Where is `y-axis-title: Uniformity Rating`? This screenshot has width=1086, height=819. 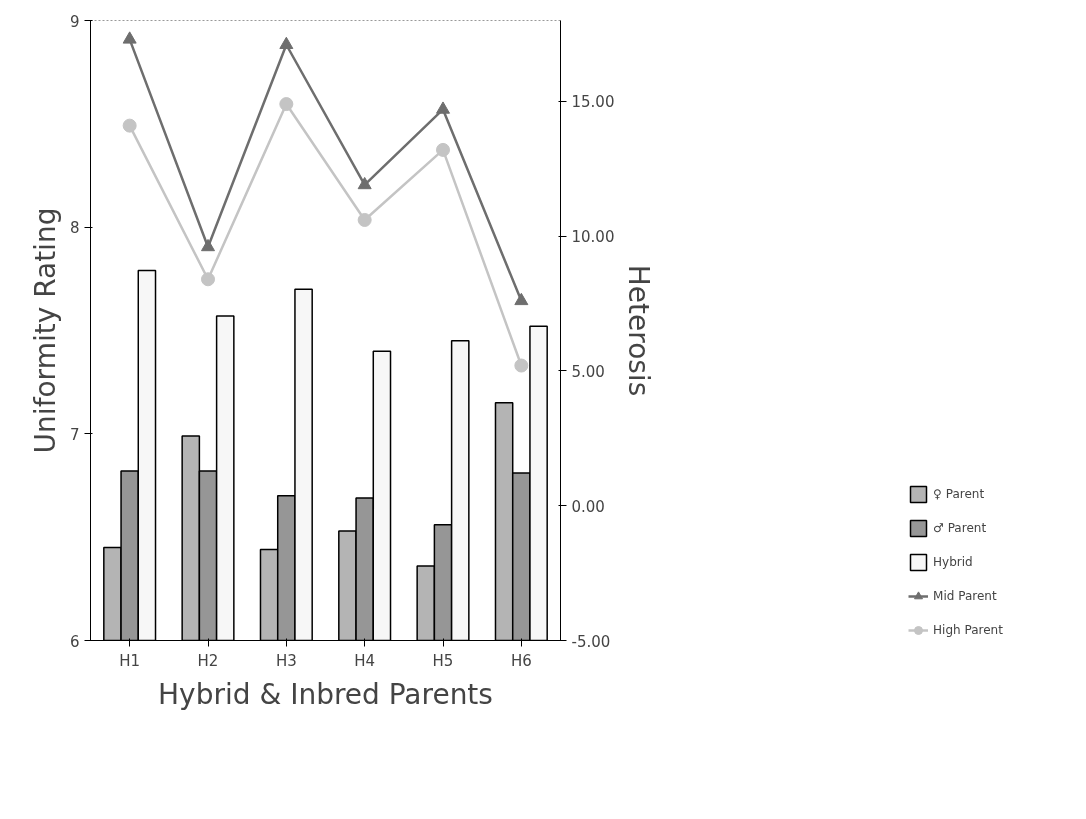
y-axis-title: Uniformity Rating is located at coordinates (45, 330).